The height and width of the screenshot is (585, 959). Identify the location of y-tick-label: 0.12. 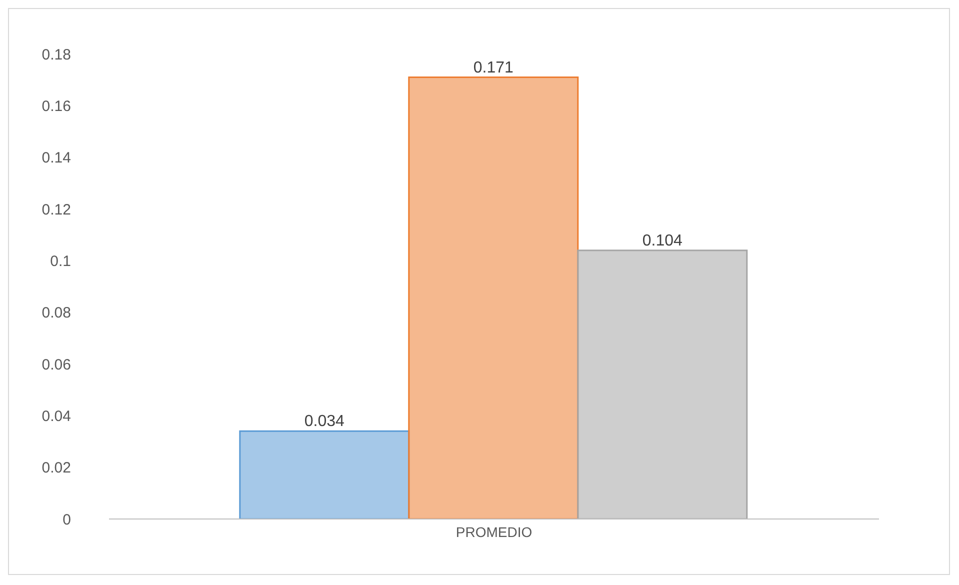
(56, 209).